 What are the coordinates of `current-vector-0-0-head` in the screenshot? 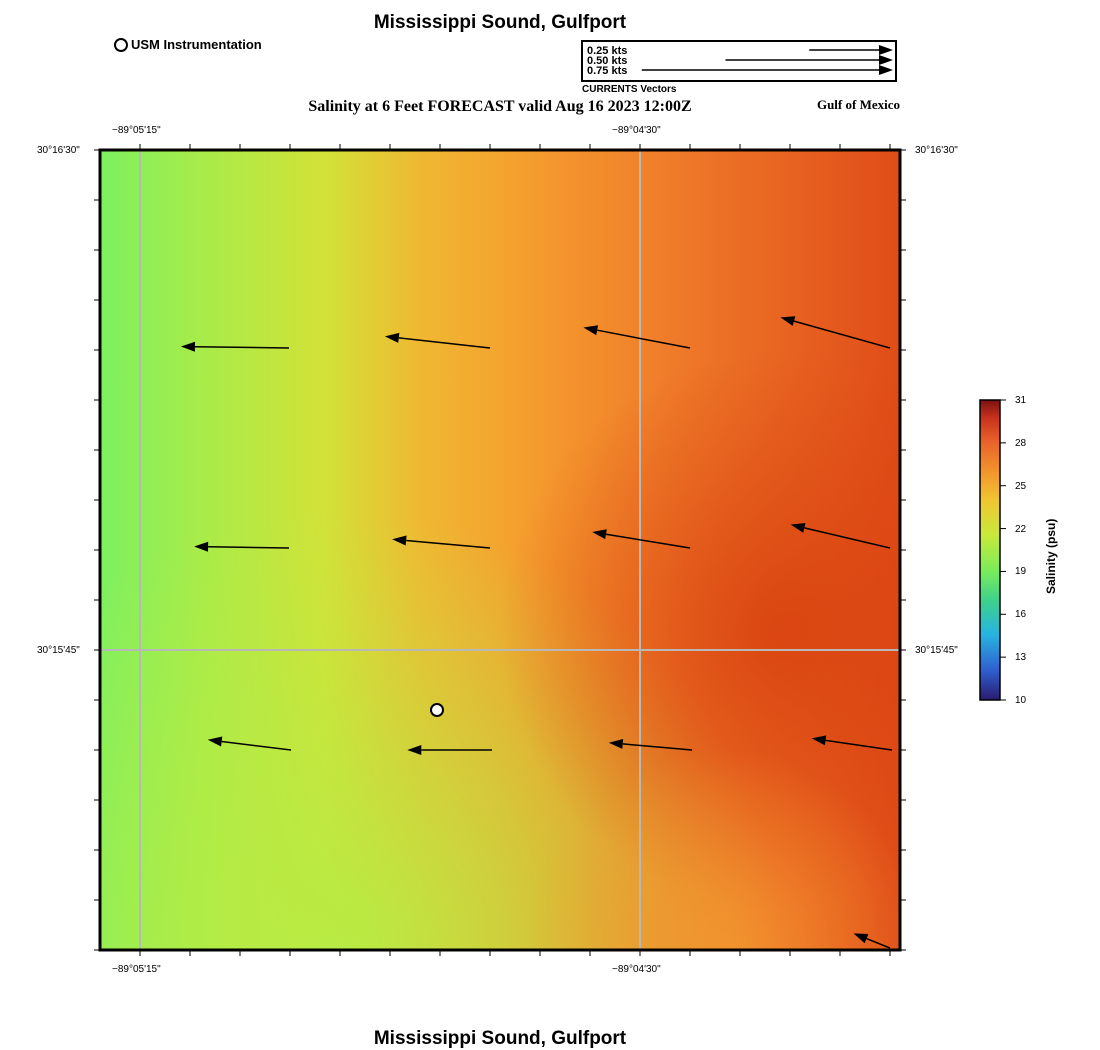 It's located at (188, 346).